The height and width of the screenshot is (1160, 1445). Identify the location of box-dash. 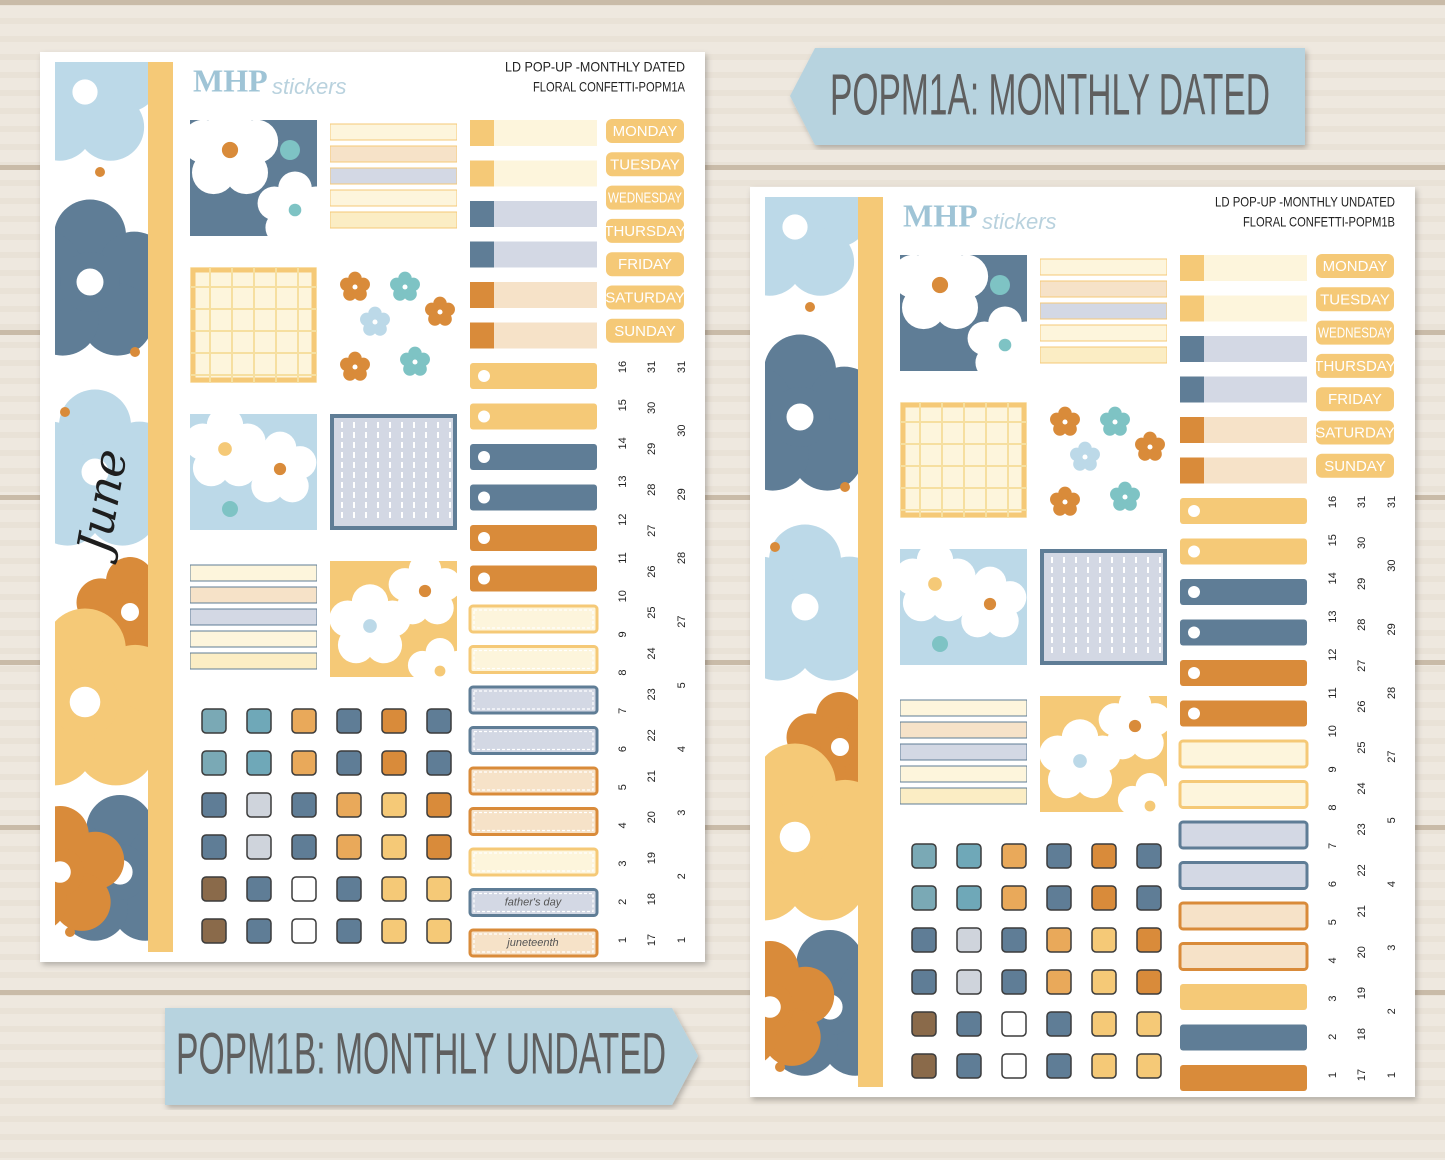
(533, 781).